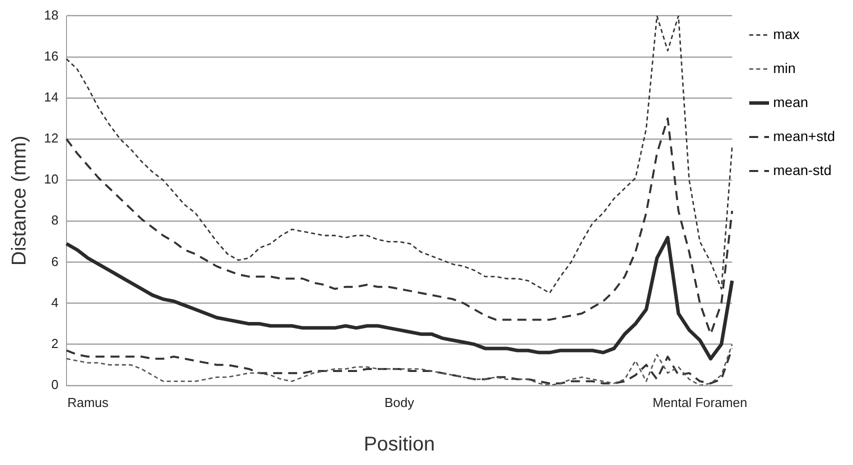 Image resolution: width=853 pixels, height=465 pixels. Describe the element at coordinates (399, 402) in the screenshot. I see `x-tick-label: Body` at that location.